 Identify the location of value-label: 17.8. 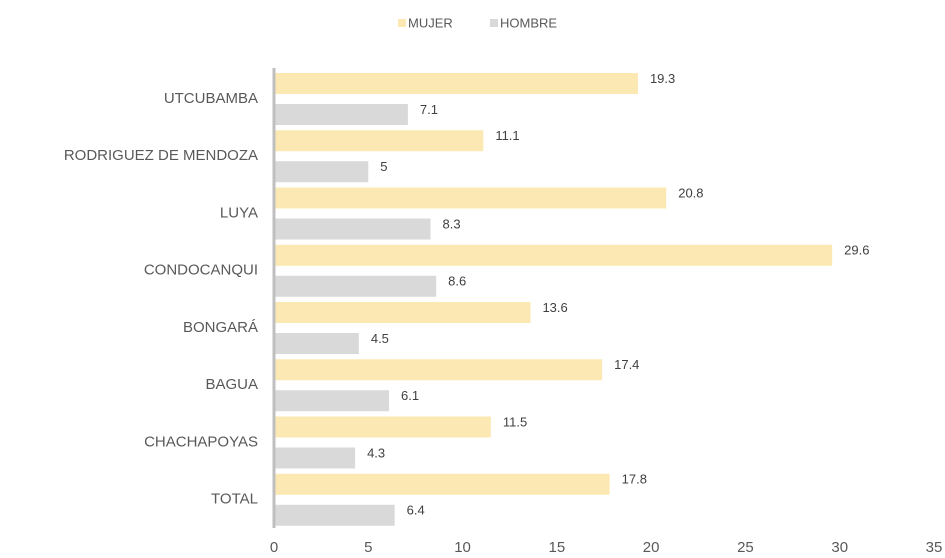
(634, 479).